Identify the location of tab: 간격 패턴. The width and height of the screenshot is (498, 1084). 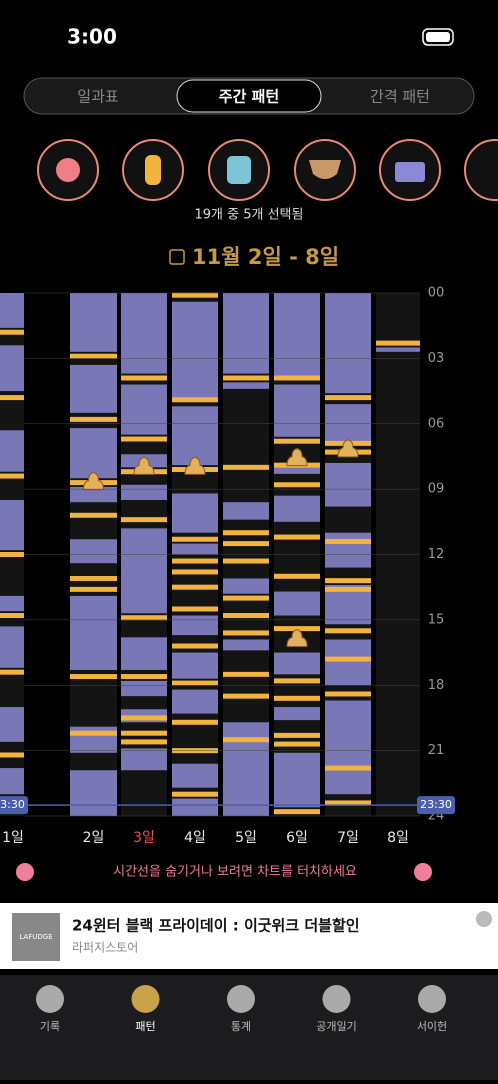
(400, 97).